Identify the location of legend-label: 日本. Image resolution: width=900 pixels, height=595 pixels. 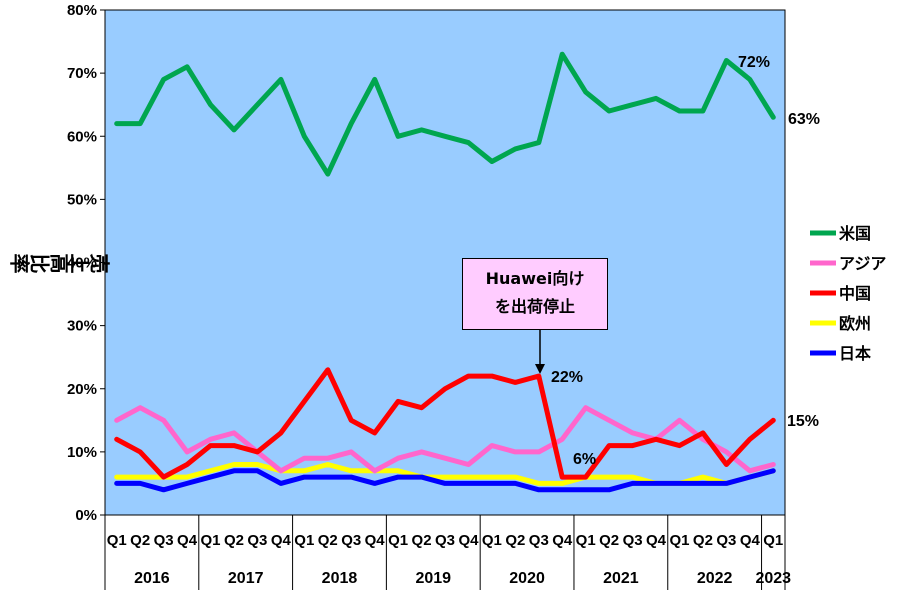
(855, 353).